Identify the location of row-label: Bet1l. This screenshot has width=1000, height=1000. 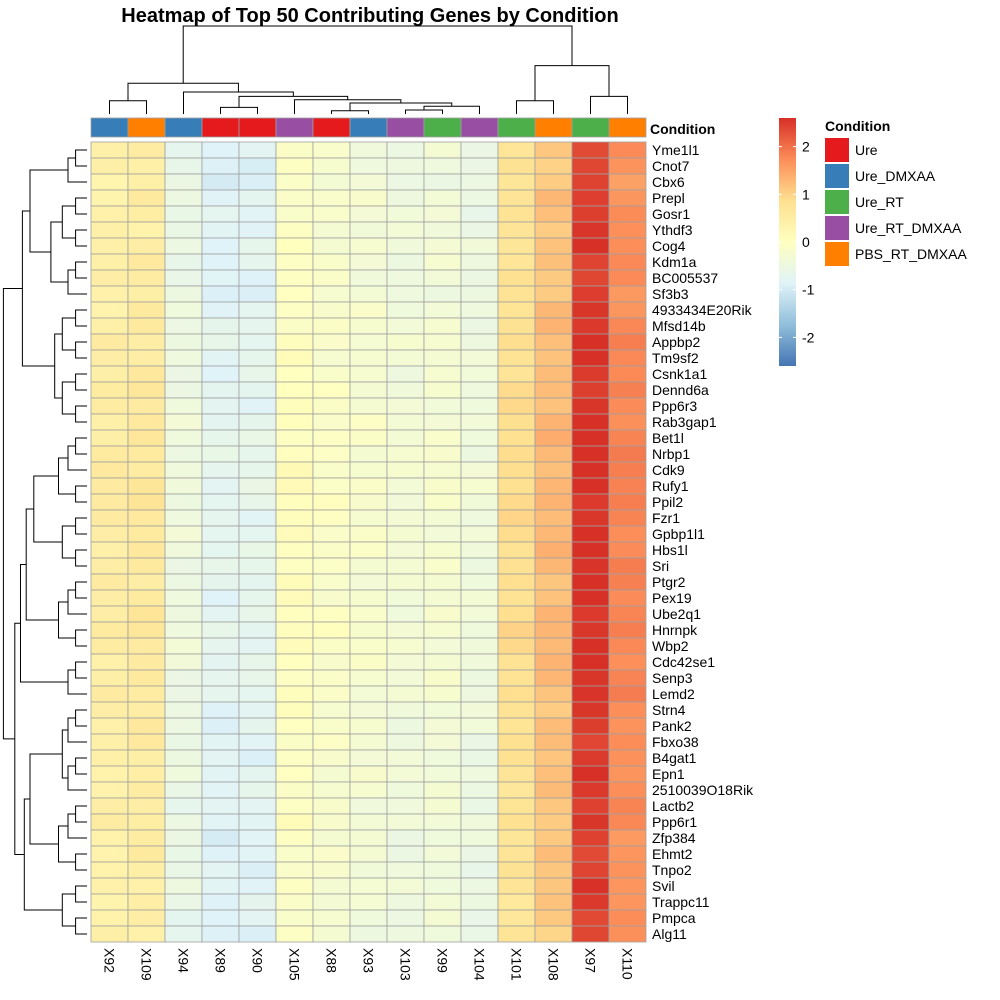
(668, 438).